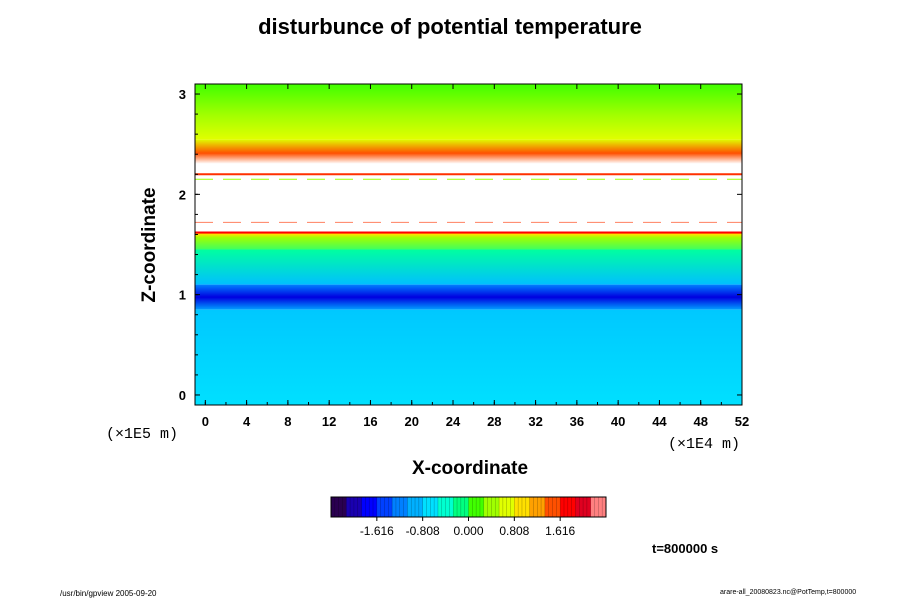 This screenshot has width=900, height=600. What do you see at coordinates (468, 157) in the screenshot?
I see `band-upper-active-layer` at bounding box center [468, 157].